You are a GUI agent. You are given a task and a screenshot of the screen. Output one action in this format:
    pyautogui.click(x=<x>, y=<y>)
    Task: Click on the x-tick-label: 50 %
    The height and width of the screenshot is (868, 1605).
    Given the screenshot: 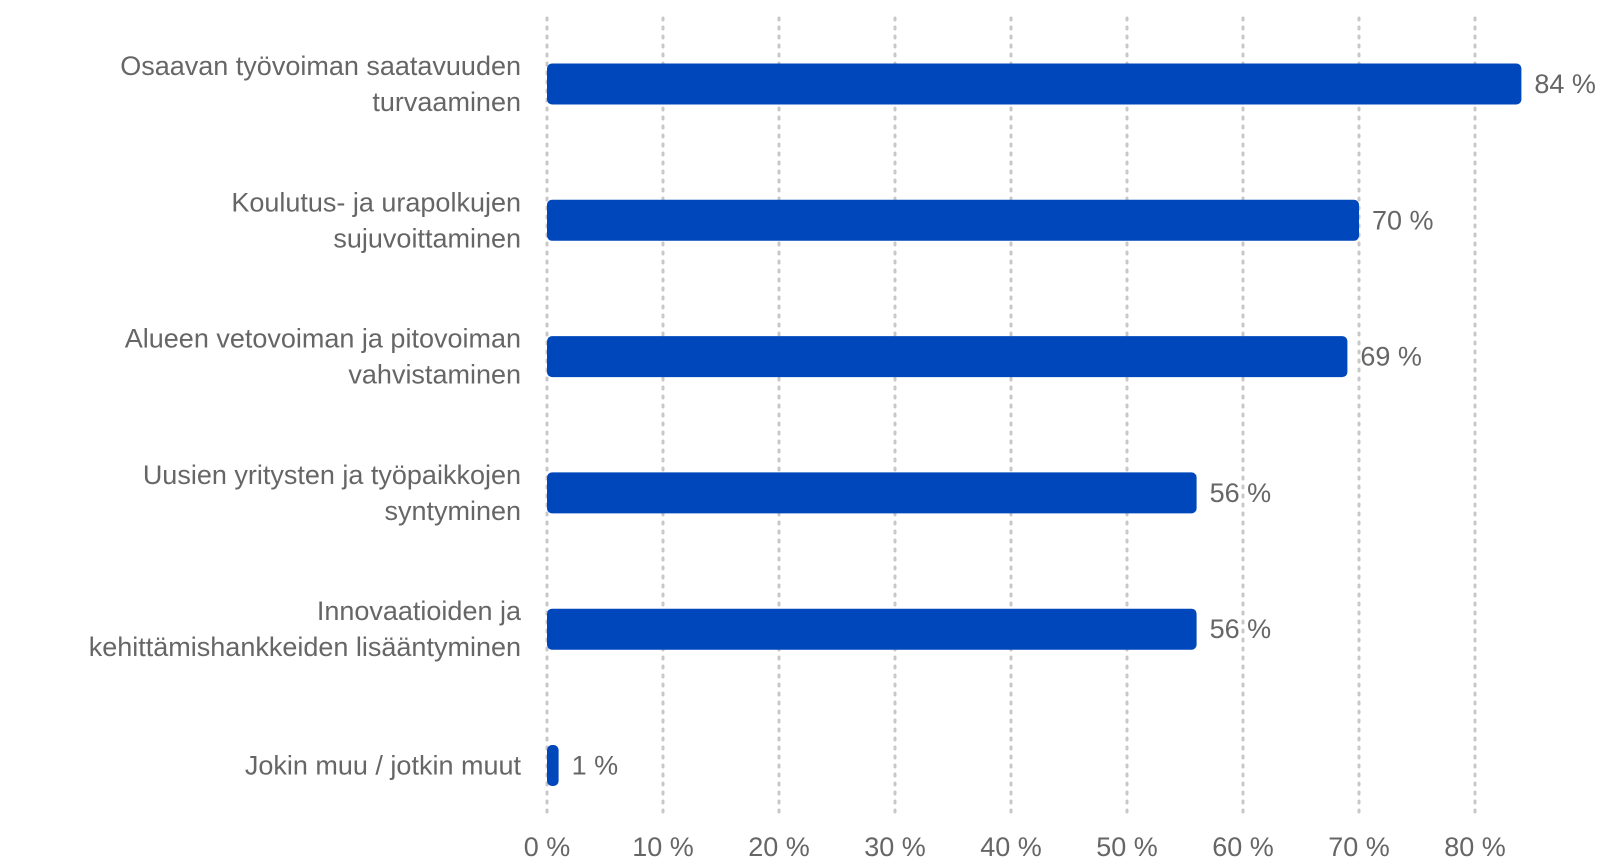 What is the action you would take?
    pyautogui.click(x=1127, y=847)
    